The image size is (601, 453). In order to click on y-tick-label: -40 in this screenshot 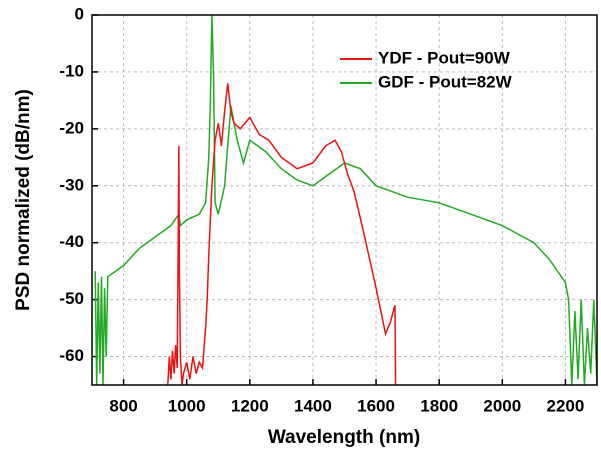, I will do `click(71, 241)`.